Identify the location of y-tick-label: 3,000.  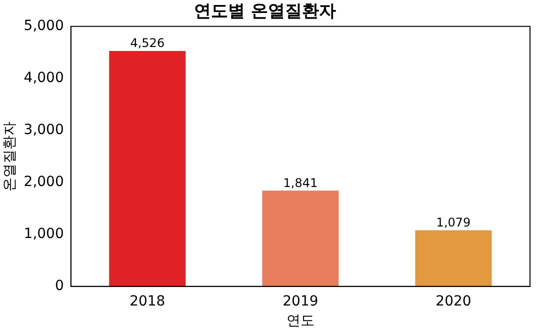
(44, 130).